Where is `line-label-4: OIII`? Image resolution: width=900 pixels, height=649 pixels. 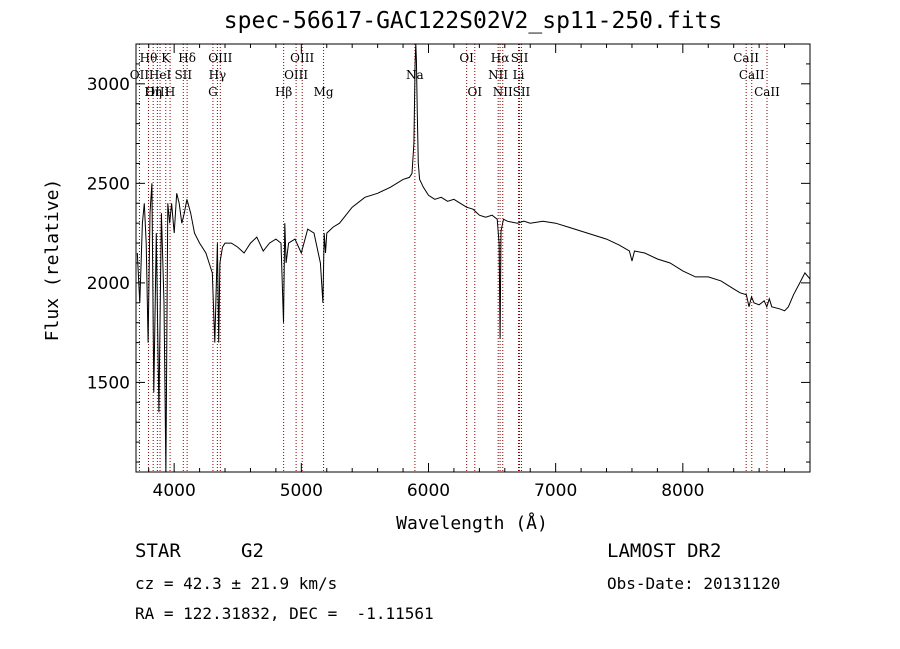 line-label-4: OIII is located at coordinates (220, 58).